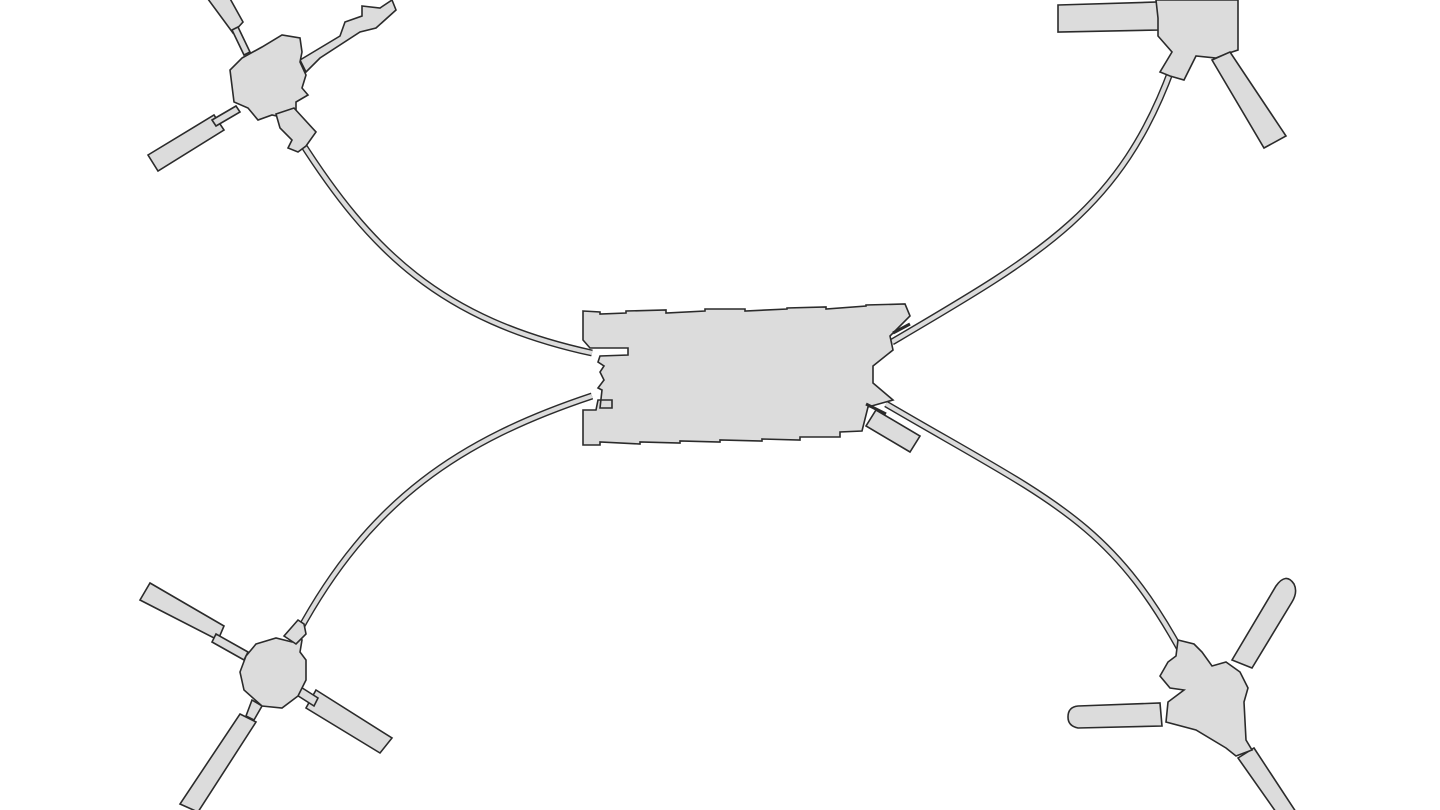 Image resolution: width=1440 pixels, height=810 pixels. I want to click on satellite-northeast, so click(1172, 75).